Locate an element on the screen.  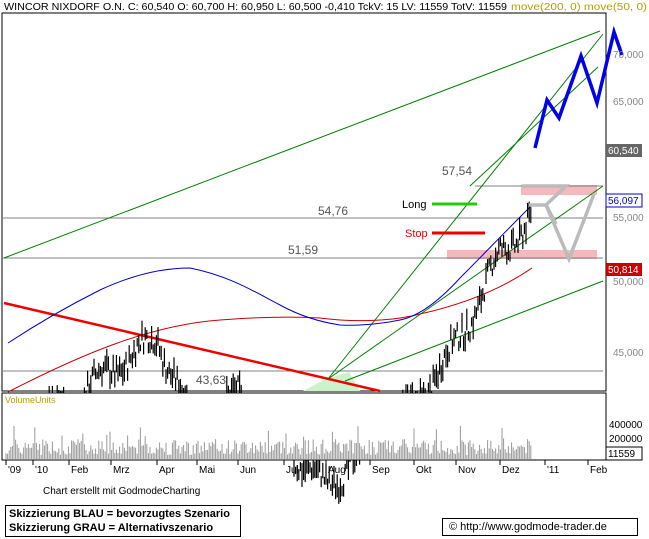
last-price-tag is located at coordinates (624, 150).